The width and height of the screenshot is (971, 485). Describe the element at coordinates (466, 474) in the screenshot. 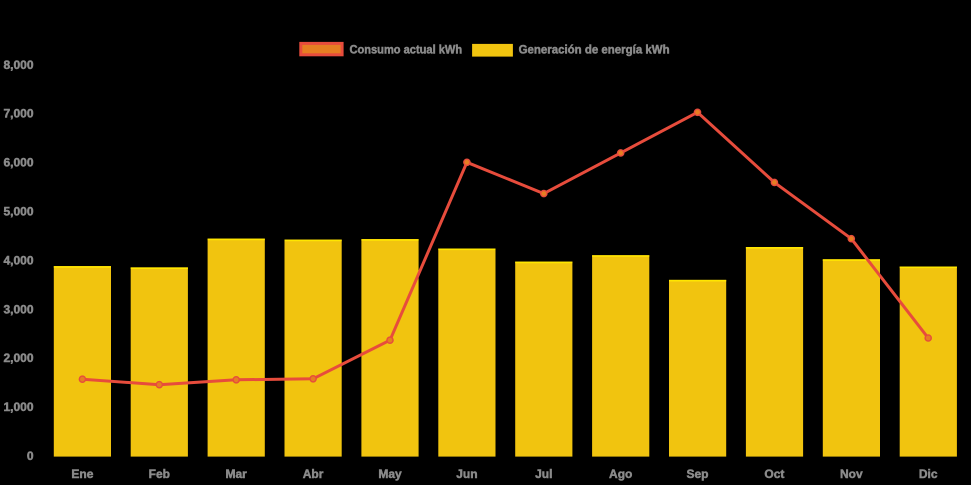

I see `svg-text: Jun` at that location.